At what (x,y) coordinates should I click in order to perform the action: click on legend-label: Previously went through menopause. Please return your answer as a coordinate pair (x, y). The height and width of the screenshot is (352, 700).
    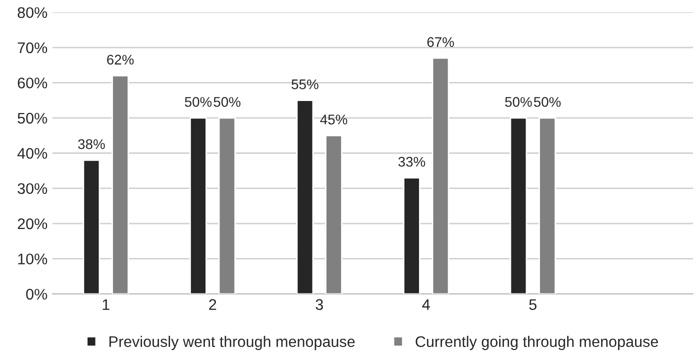
    Looking at the image, I should click on (232, 343).